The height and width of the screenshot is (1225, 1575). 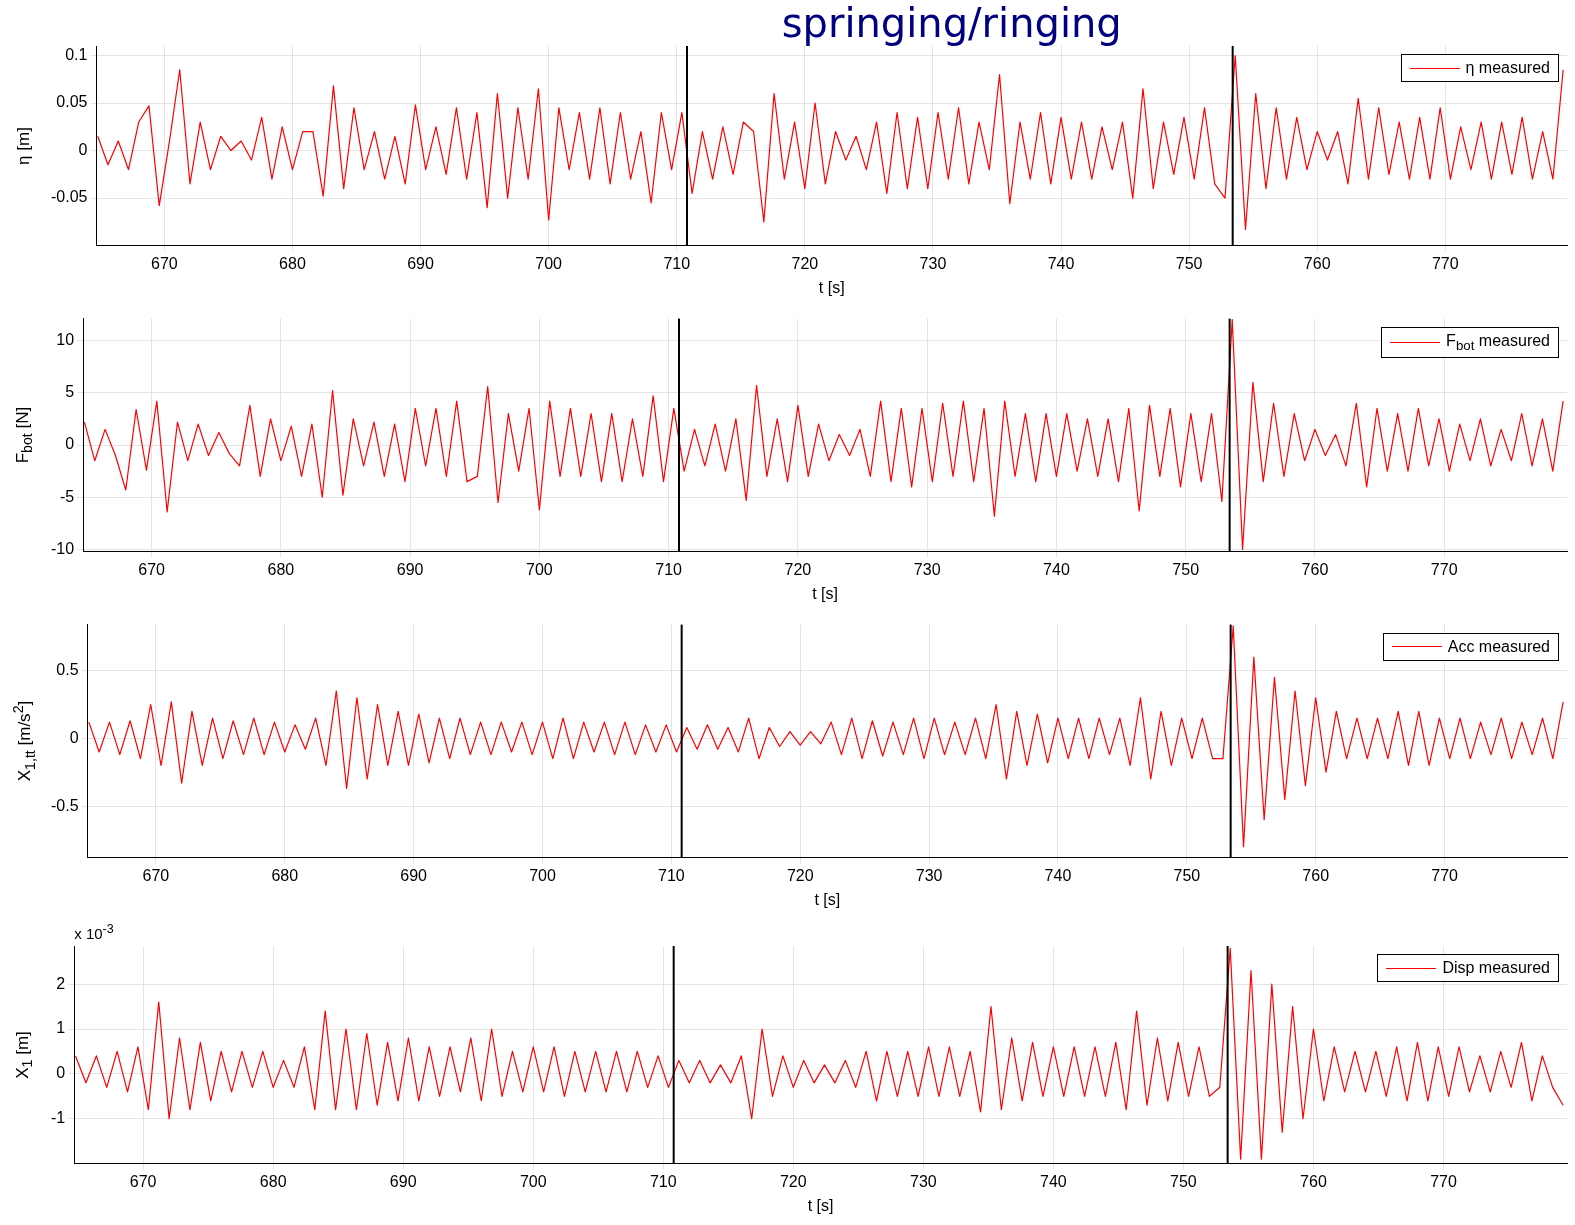 What do you see at coordinates (63, 548) in the screenshot?
I see `y-tick-label: -10` at bounding box center [63, 548].